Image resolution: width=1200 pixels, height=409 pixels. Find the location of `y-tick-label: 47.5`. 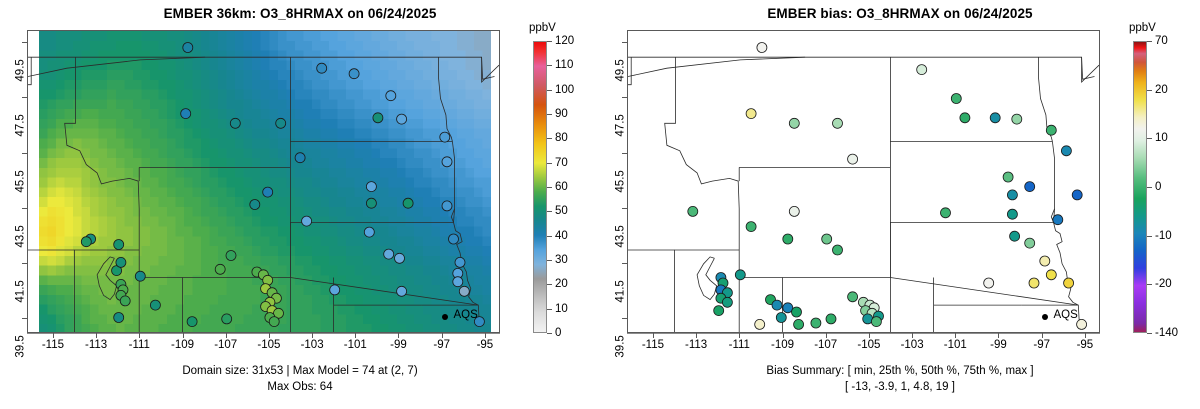

y-tick-label: 47.5 is located at coordinates (620, 126).